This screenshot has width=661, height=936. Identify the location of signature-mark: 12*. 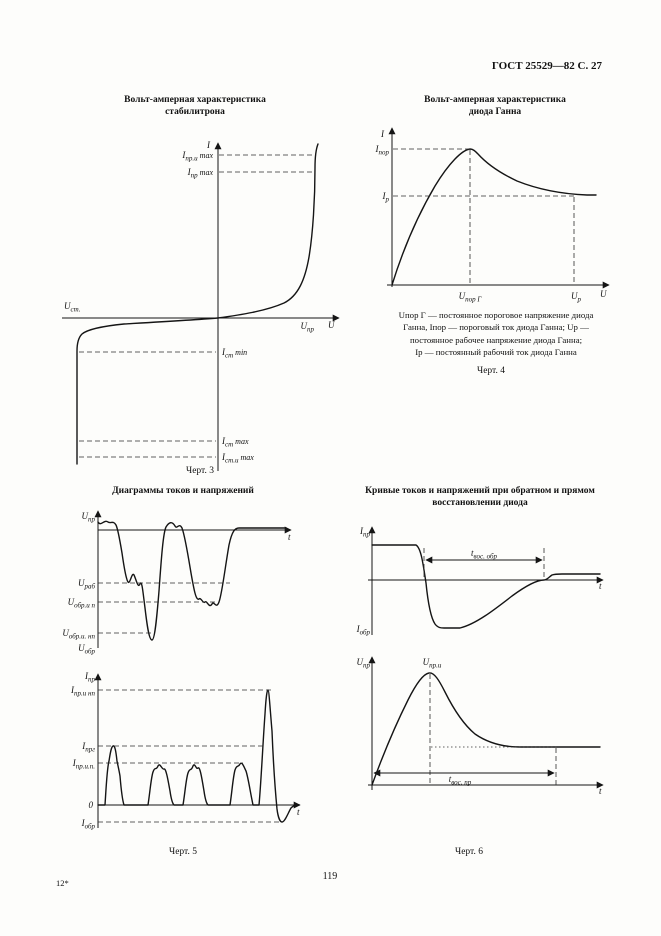
(62, 883).